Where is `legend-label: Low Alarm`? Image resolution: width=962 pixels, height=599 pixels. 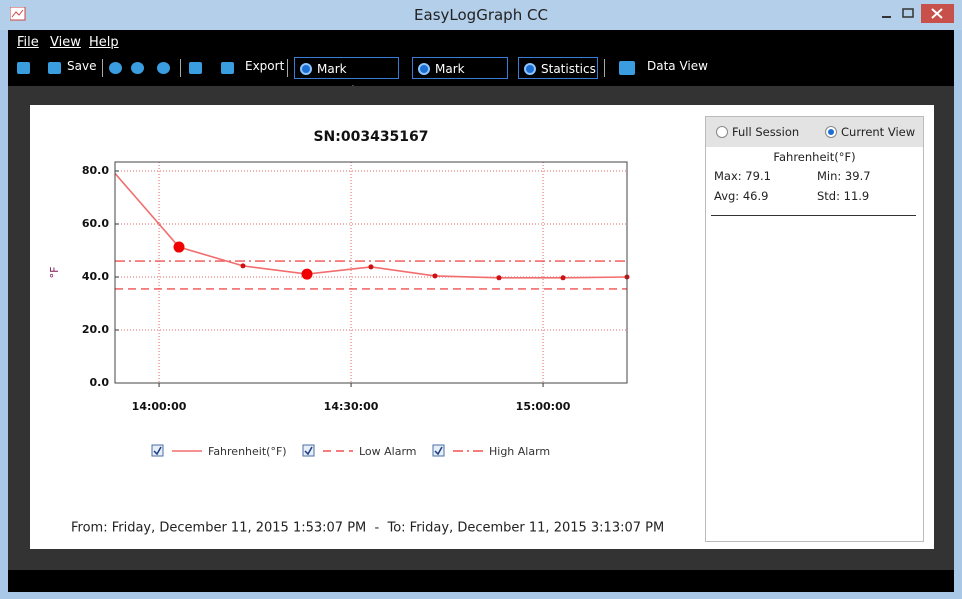
legend-label: Low Alarm is located at coordinates (388, 451).